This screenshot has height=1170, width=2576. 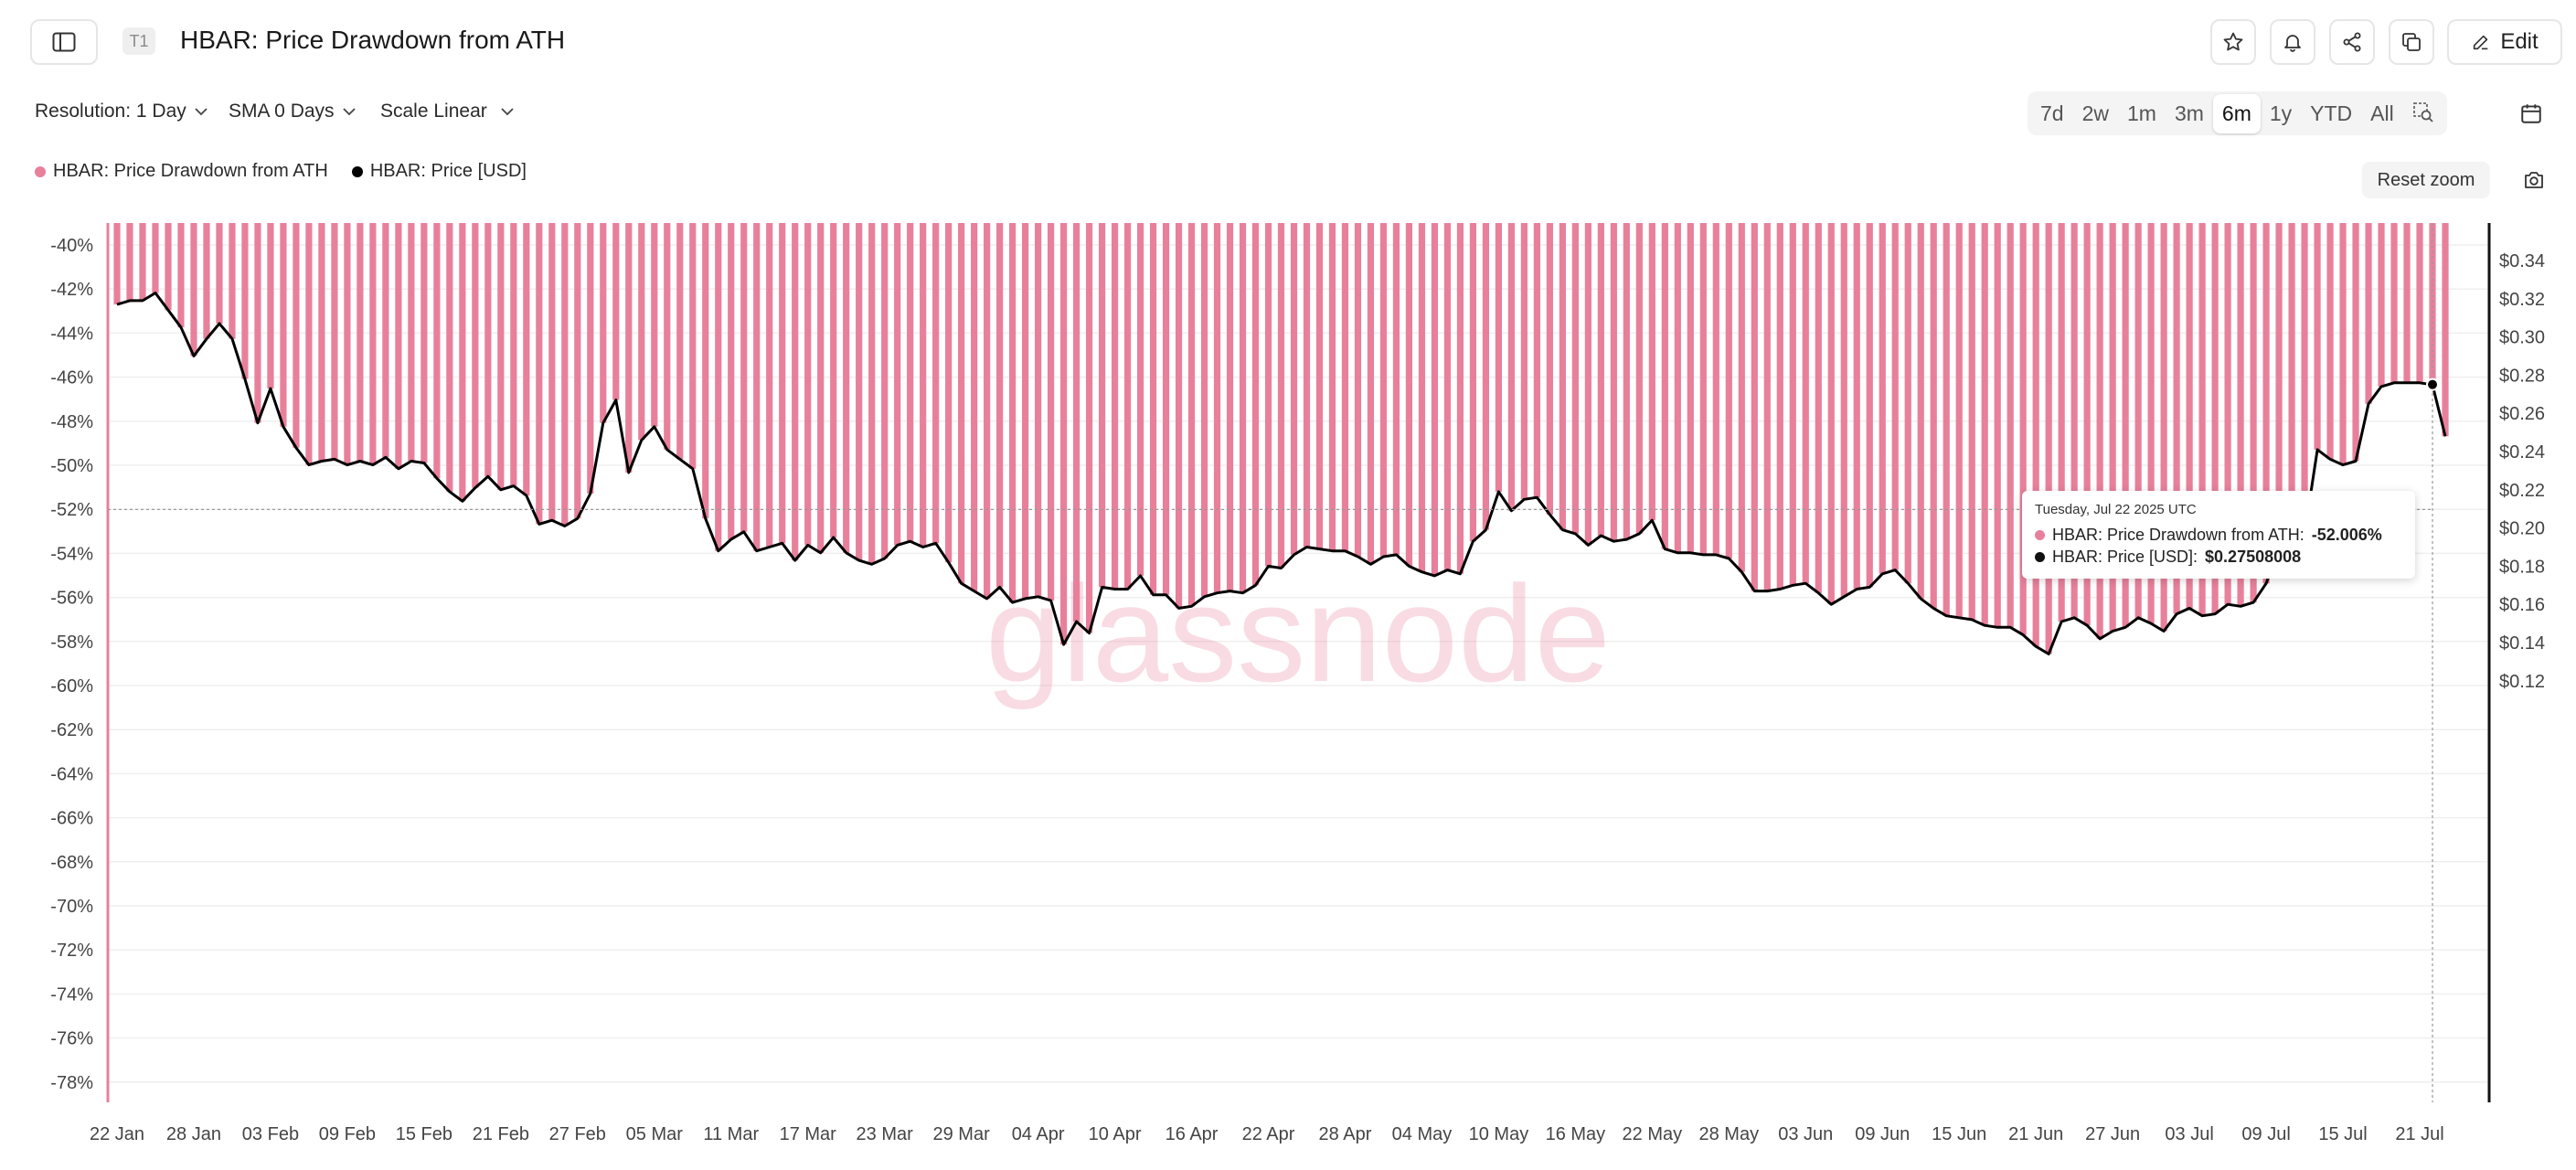 I want to click on duplicate-button, so click(x=2411, y=42).